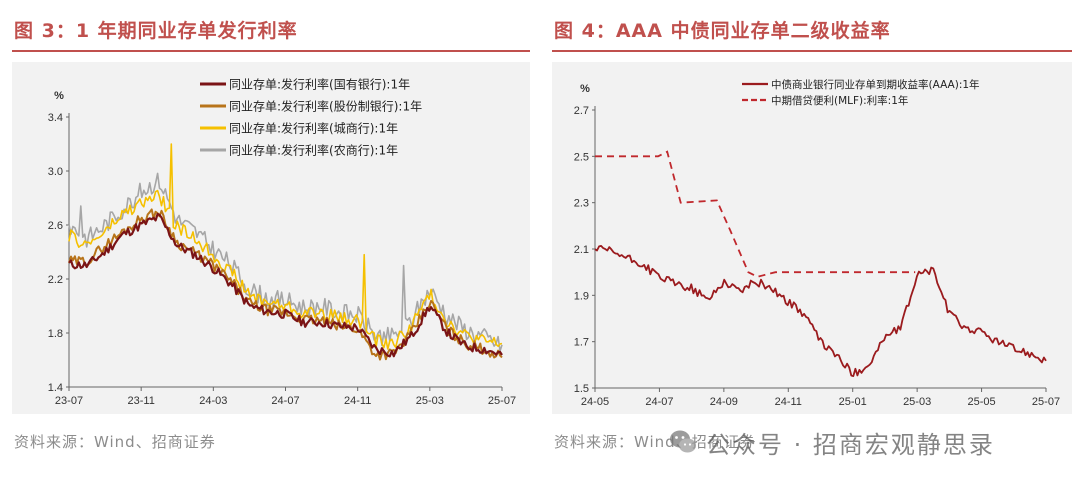 Image resolution: width=1080 pixels, height=485 pixels. I want to click on right-y-tick-label: 2.1, so click(581, 250).